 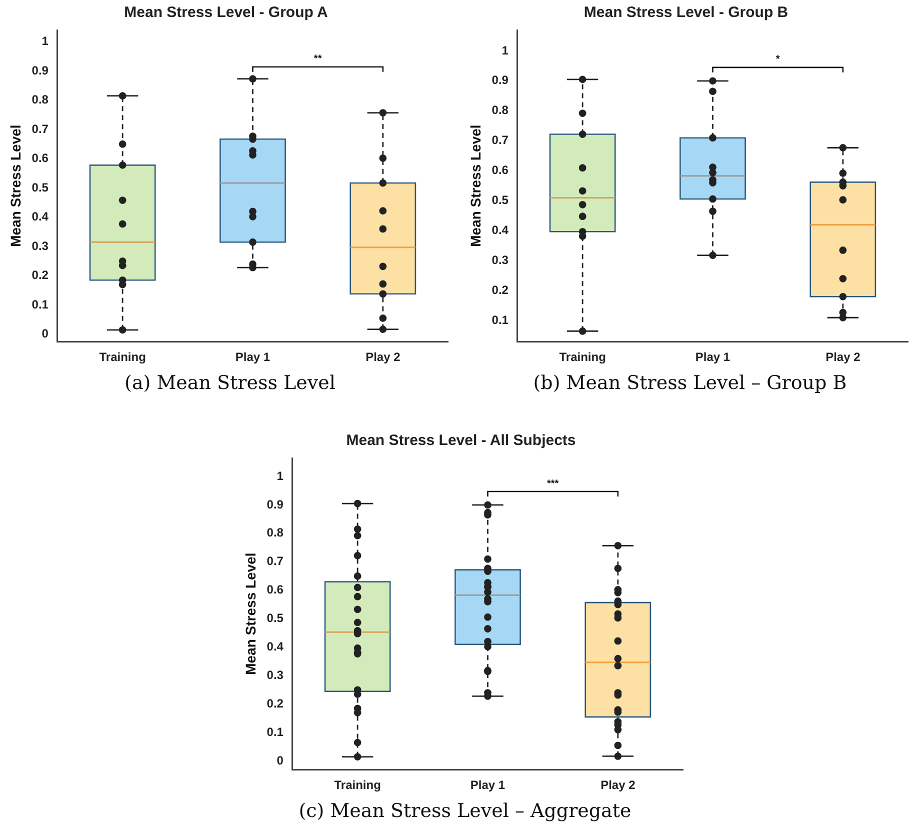 I want to click on text: (a) Mean Stress Level, so click(x=230, y=383).